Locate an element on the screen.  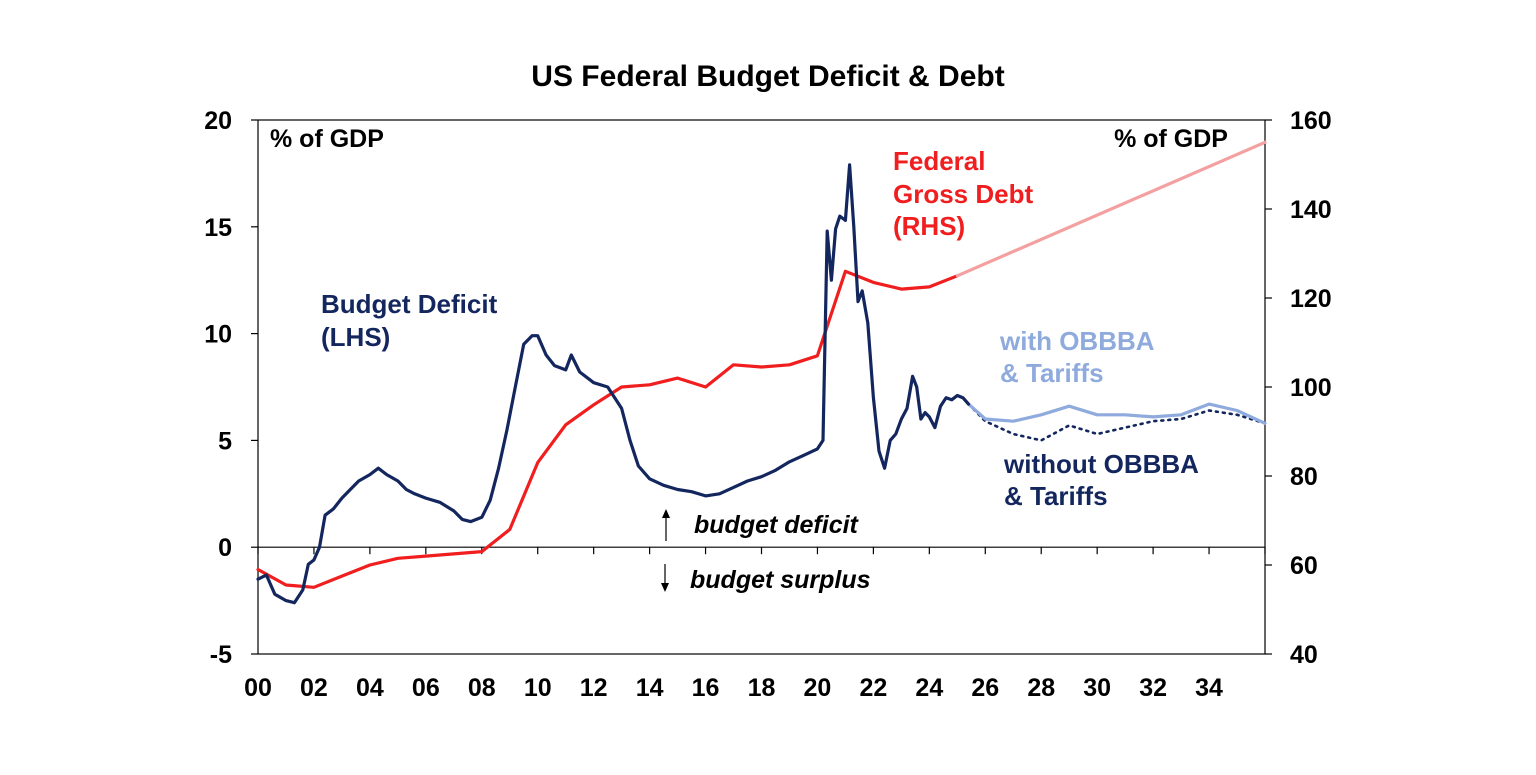
x-tick-label: 28 is located at coordinates (1041, 688).